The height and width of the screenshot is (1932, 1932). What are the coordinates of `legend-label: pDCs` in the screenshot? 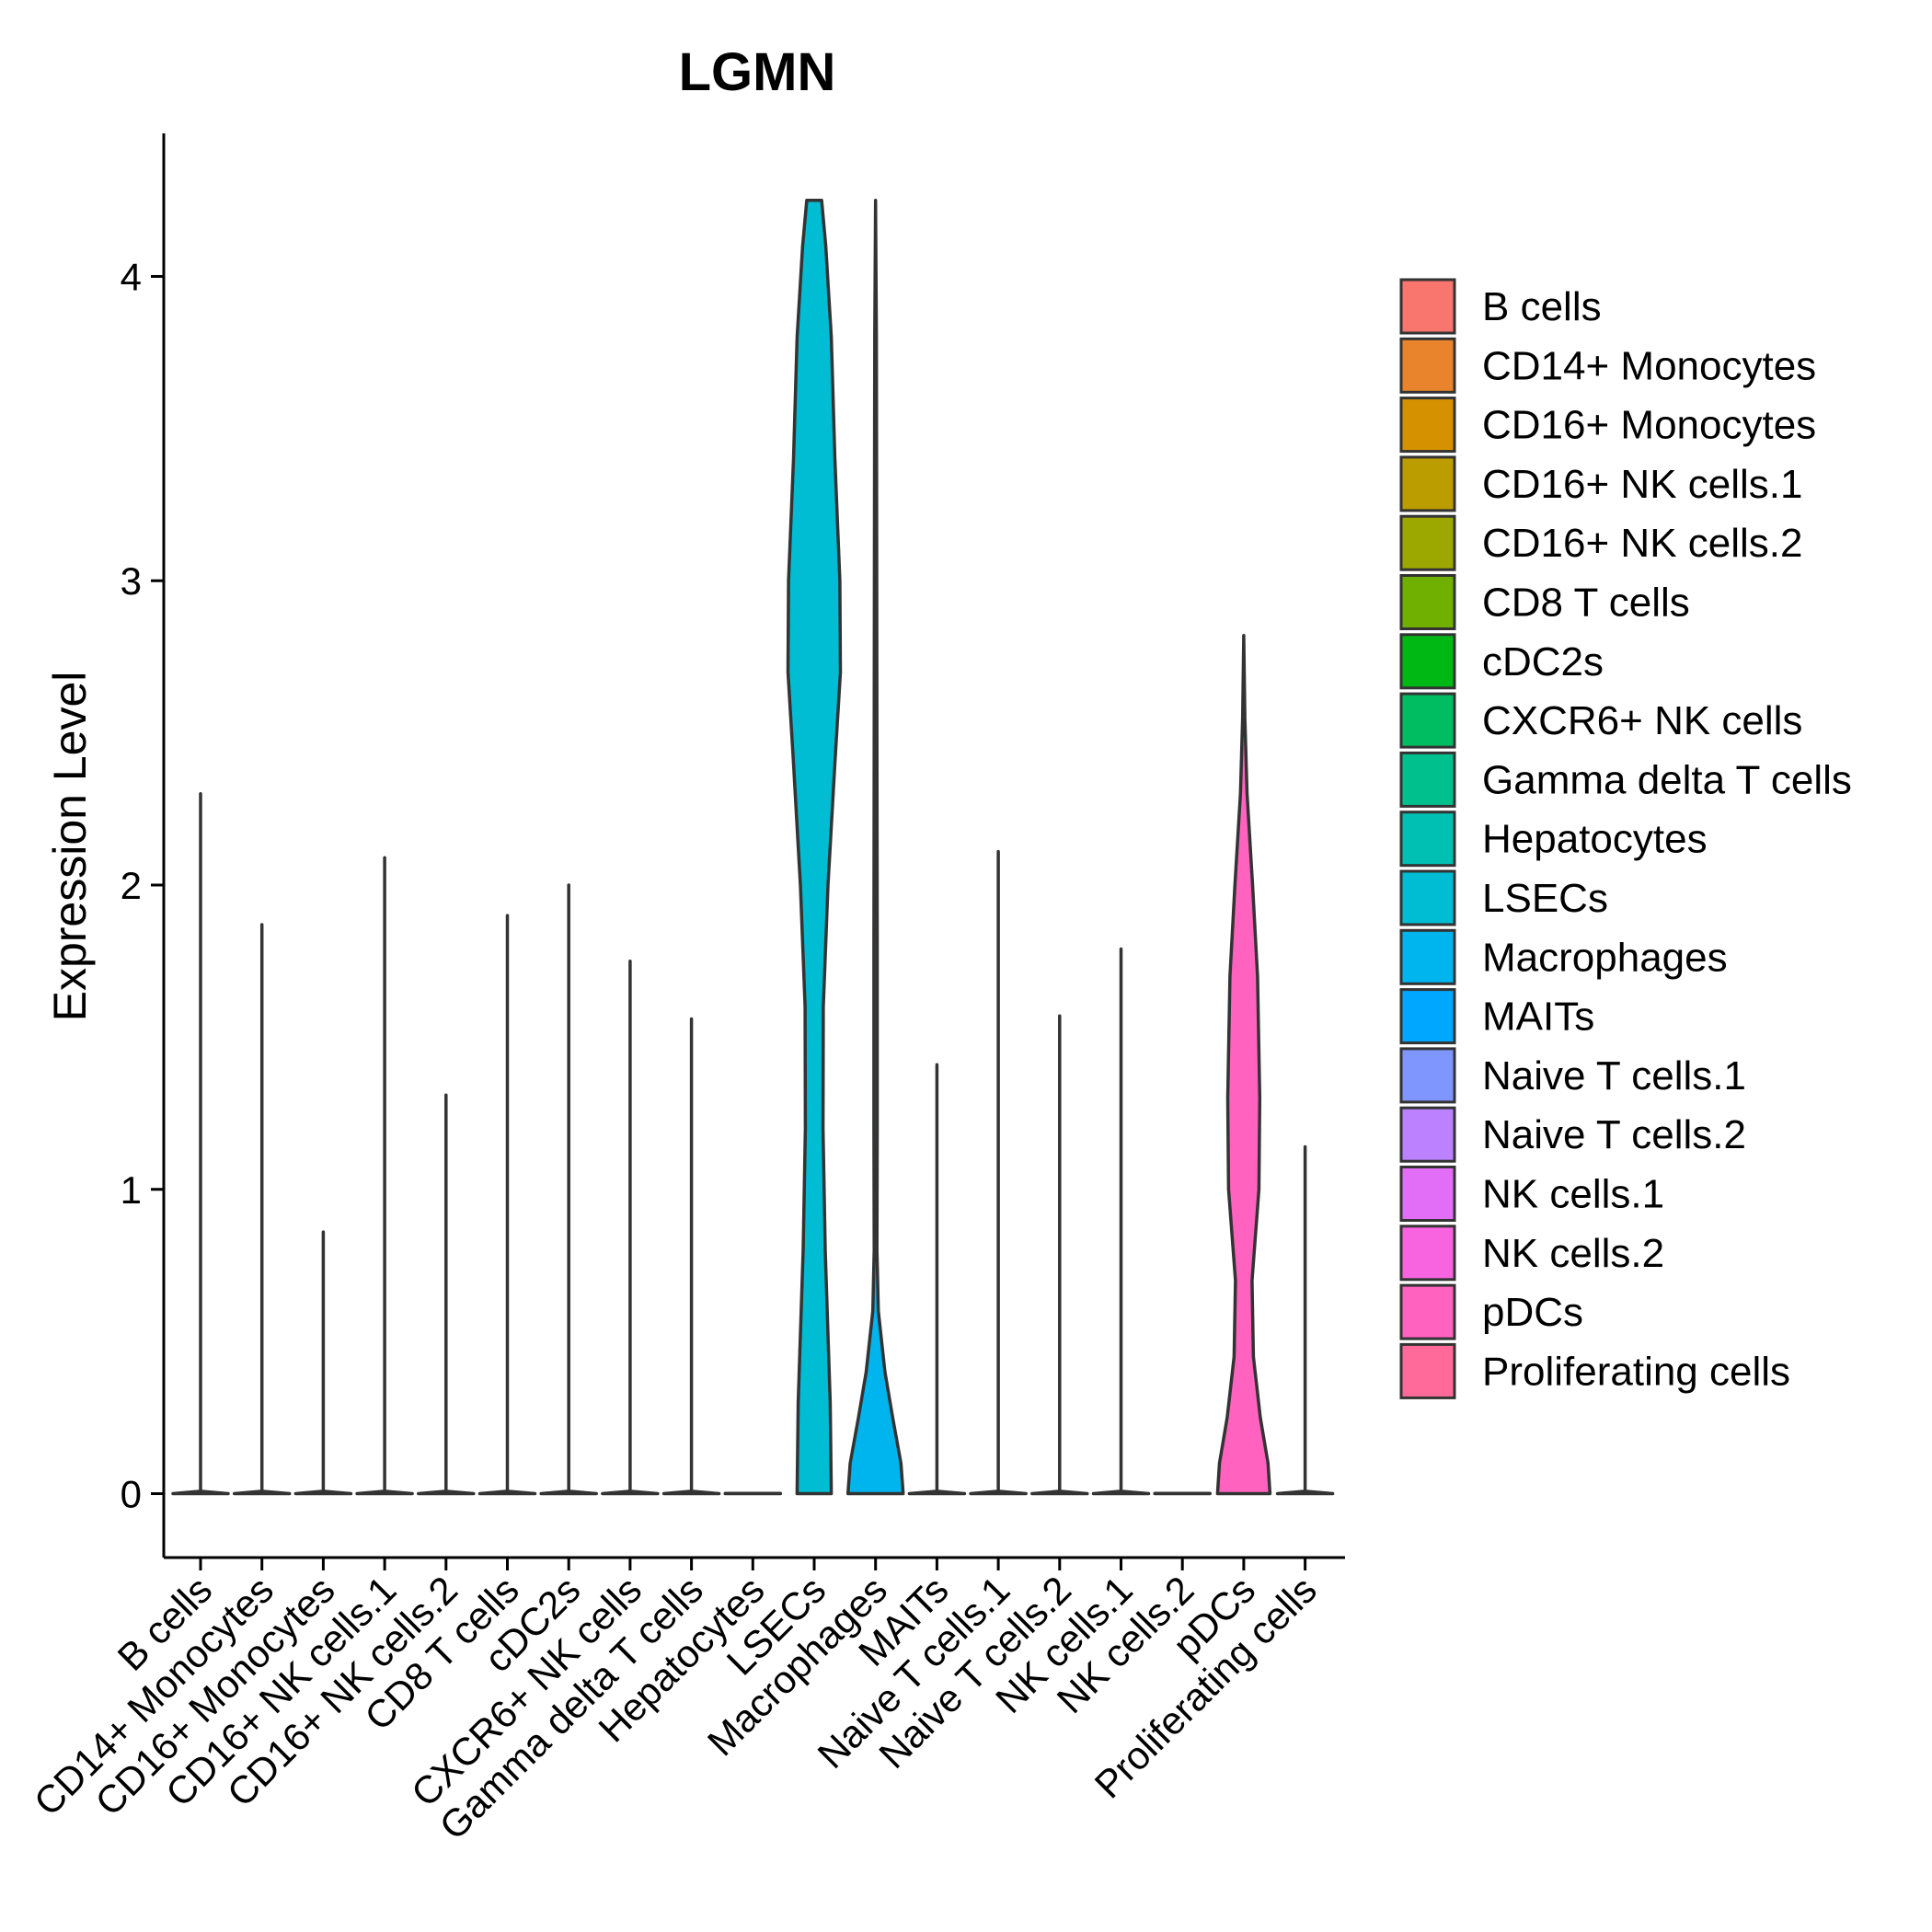 It's located at (1532, 1312).